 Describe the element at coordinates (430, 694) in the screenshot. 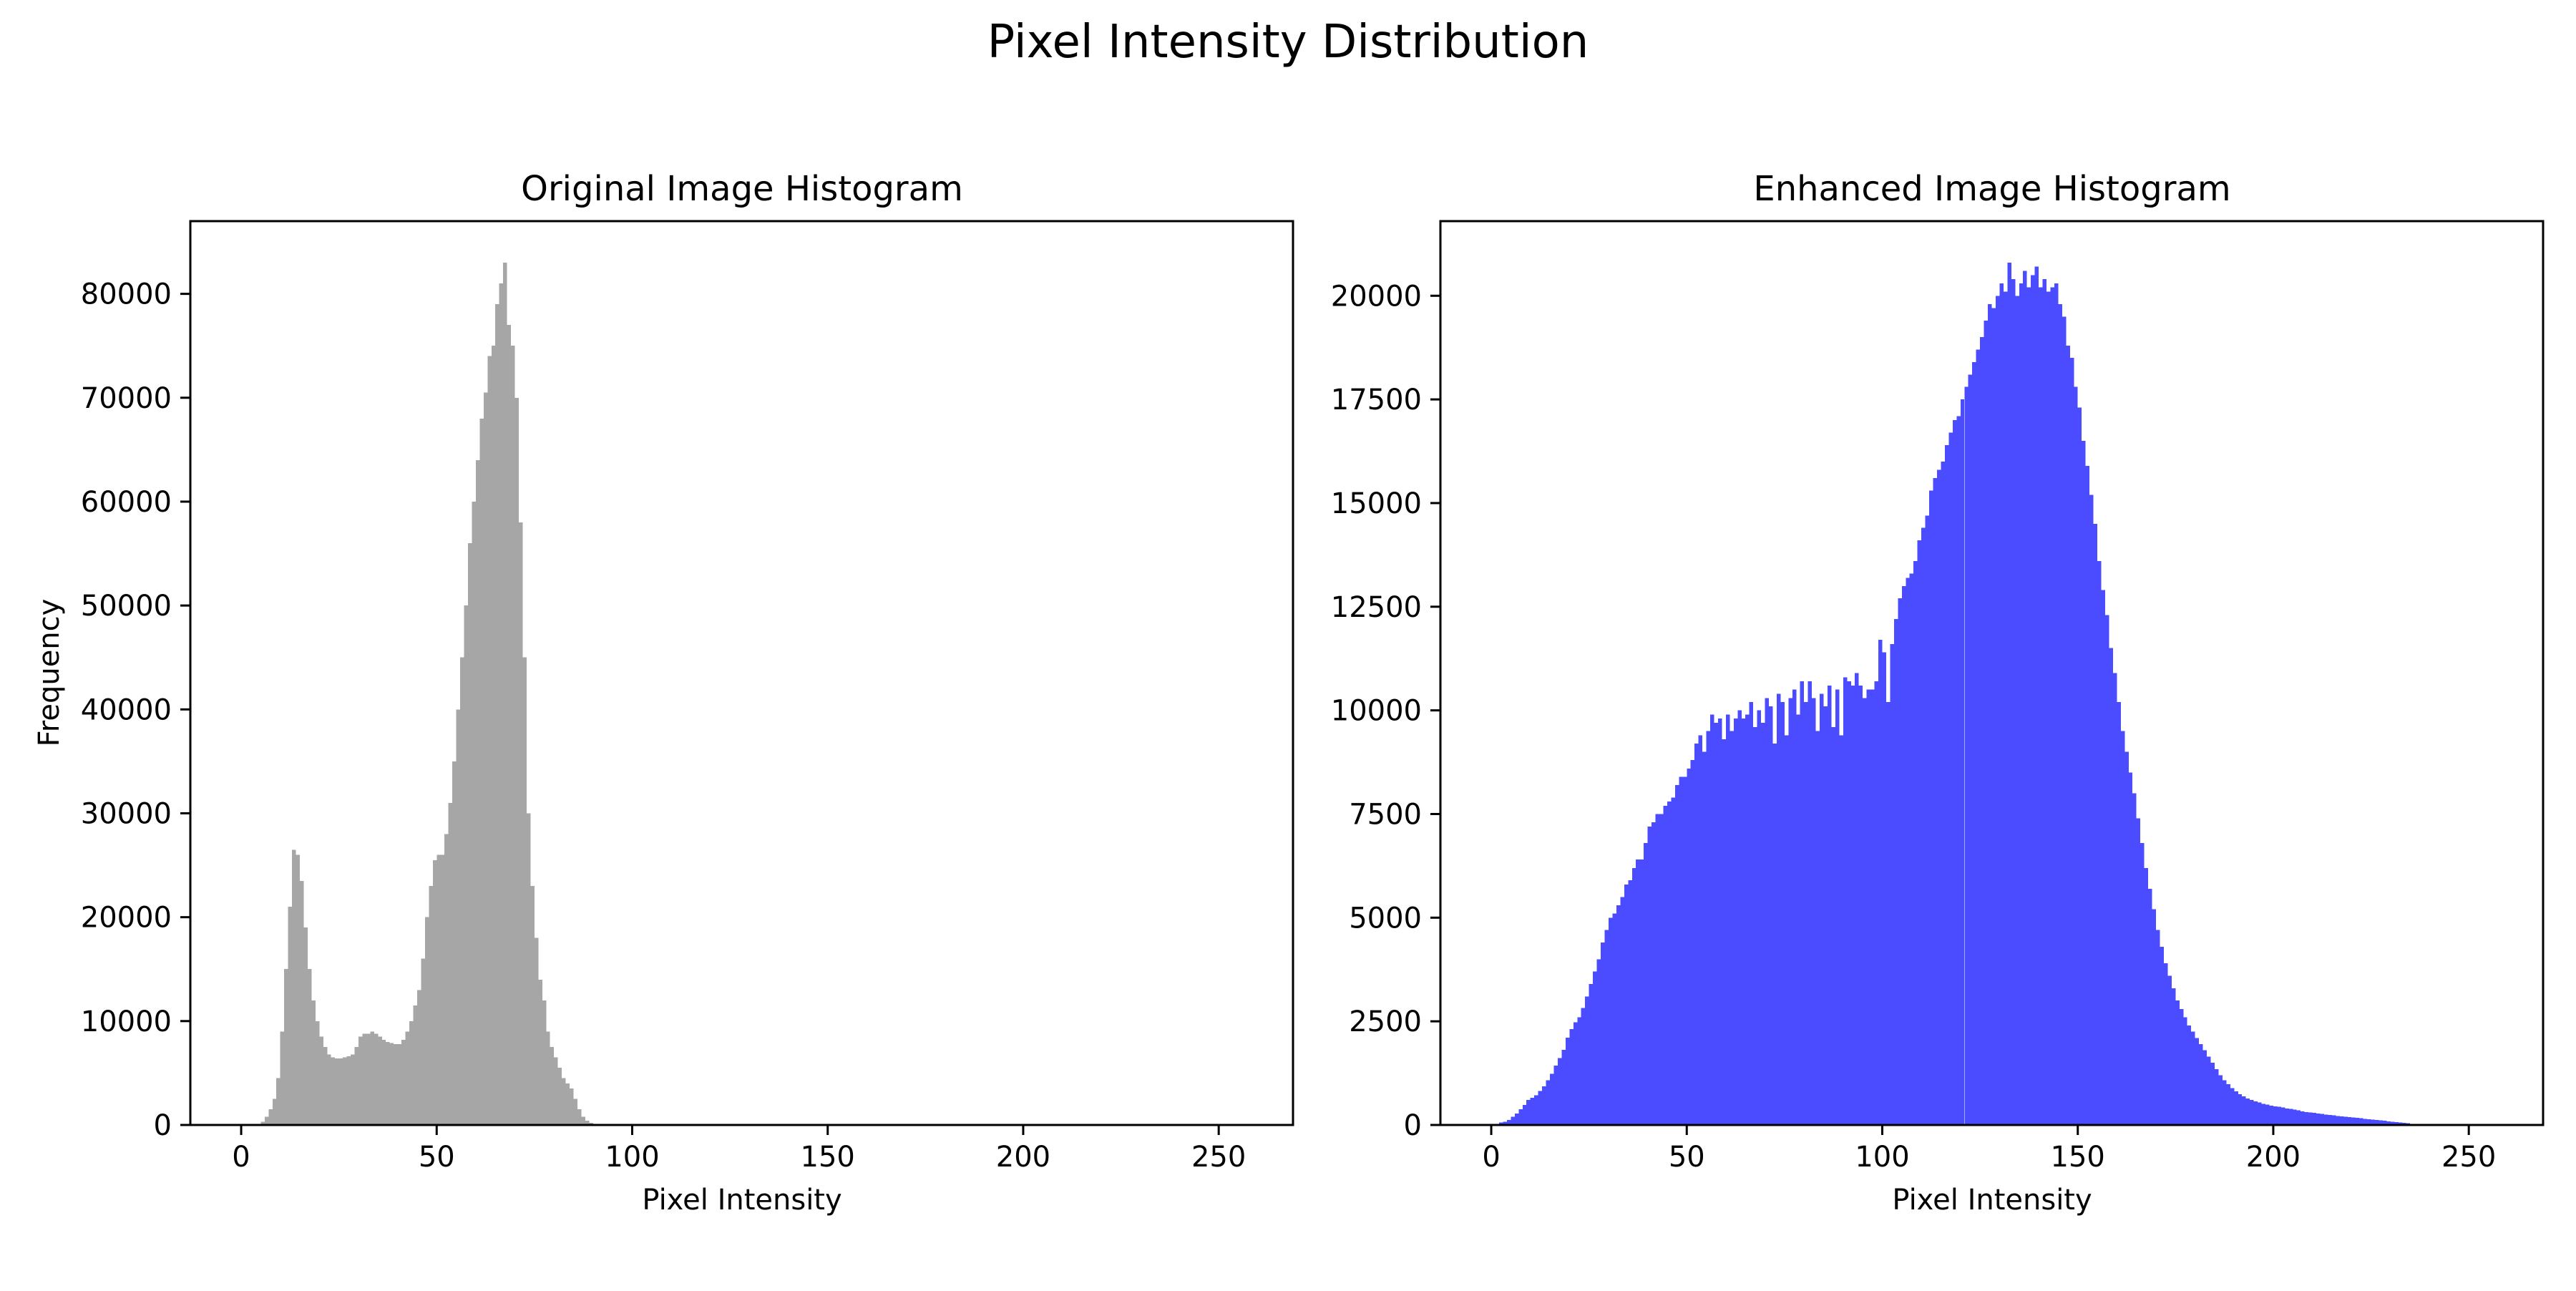

I see `original-histogram-bars` at that location.